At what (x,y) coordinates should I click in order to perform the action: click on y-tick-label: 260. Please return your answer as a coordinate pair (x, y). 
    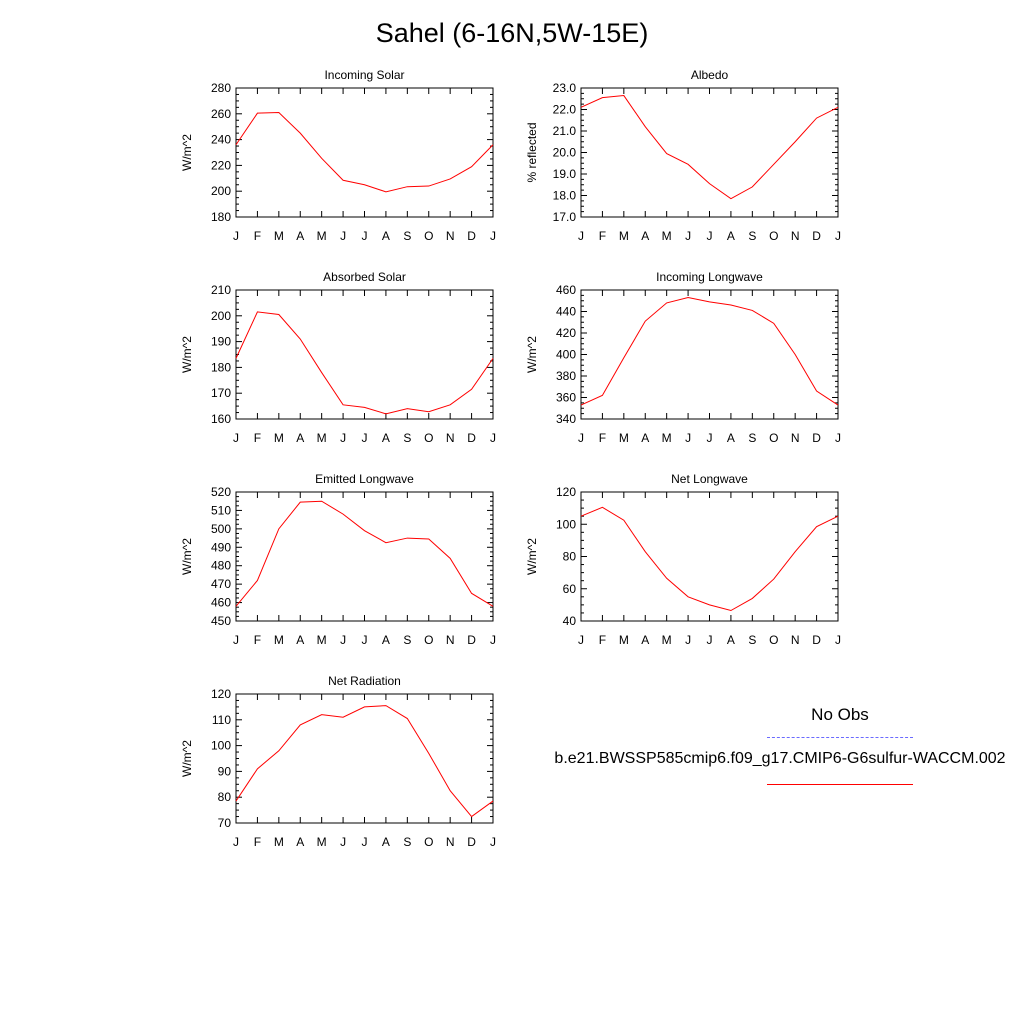
    Looking at the image, I should click on (221, 114).